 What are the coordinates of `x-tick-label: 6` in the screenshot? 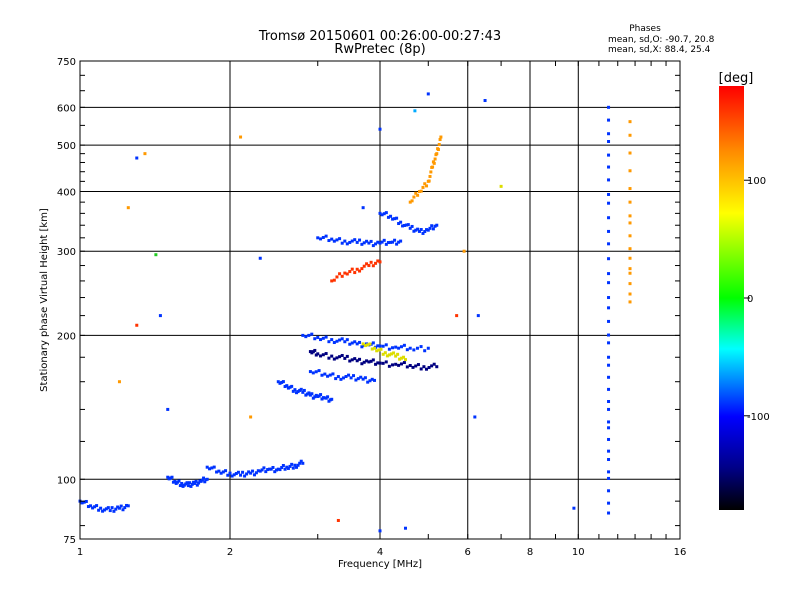 It's located at (468, 552).